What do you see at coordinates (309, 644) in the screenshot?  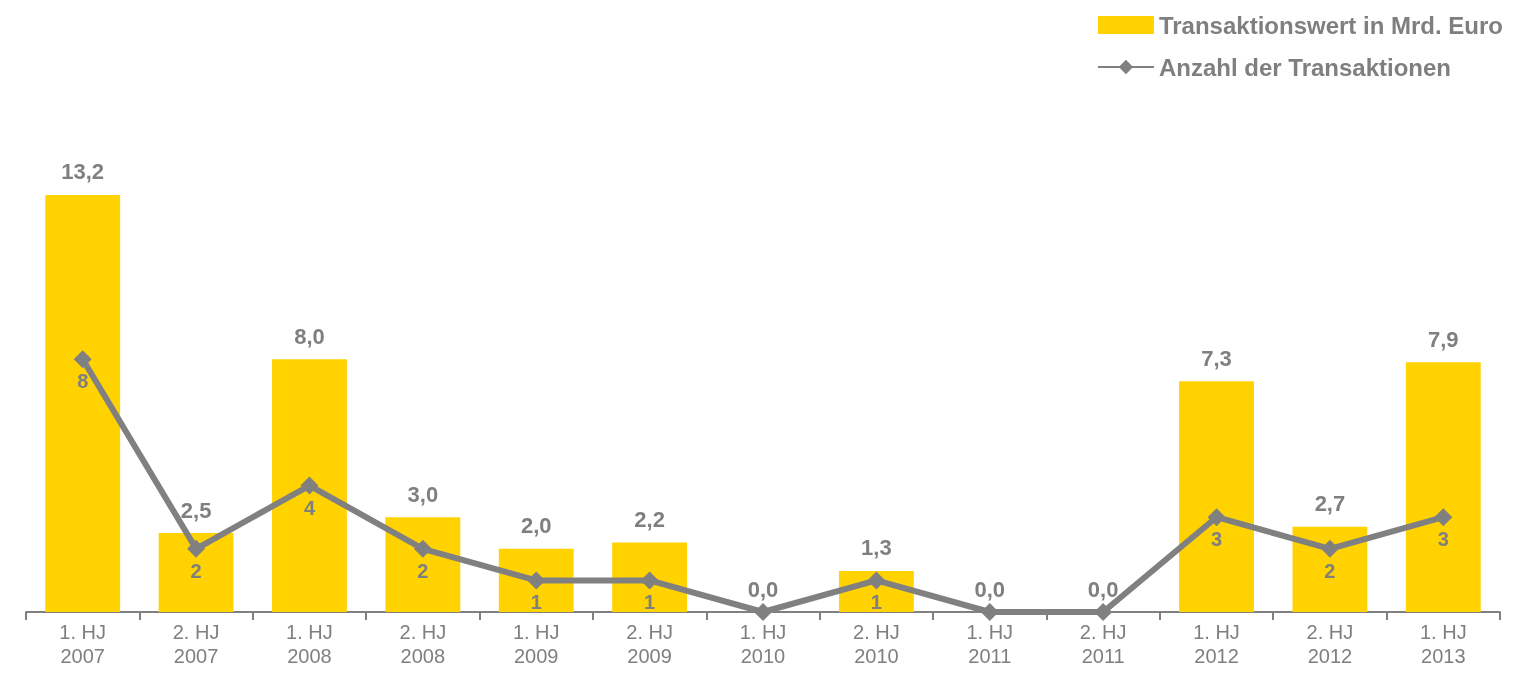 I see `x-tick-label: 1. HJ 2008` at bounding box center [309, 644].